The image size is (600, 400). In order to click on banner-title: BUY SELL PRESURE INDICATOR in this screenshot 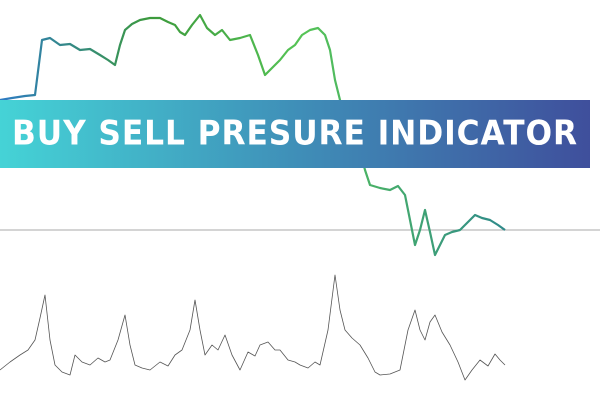, I will do `click(295, 134)`.